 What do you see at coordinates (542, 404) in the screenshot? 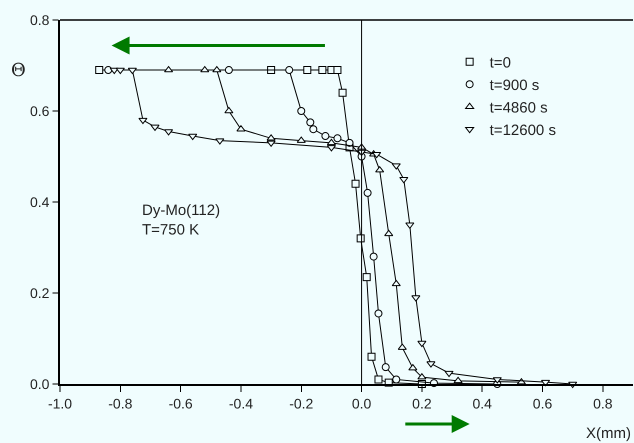
I see `x-tick-label: 0.6` at bounding box center [542, 404].